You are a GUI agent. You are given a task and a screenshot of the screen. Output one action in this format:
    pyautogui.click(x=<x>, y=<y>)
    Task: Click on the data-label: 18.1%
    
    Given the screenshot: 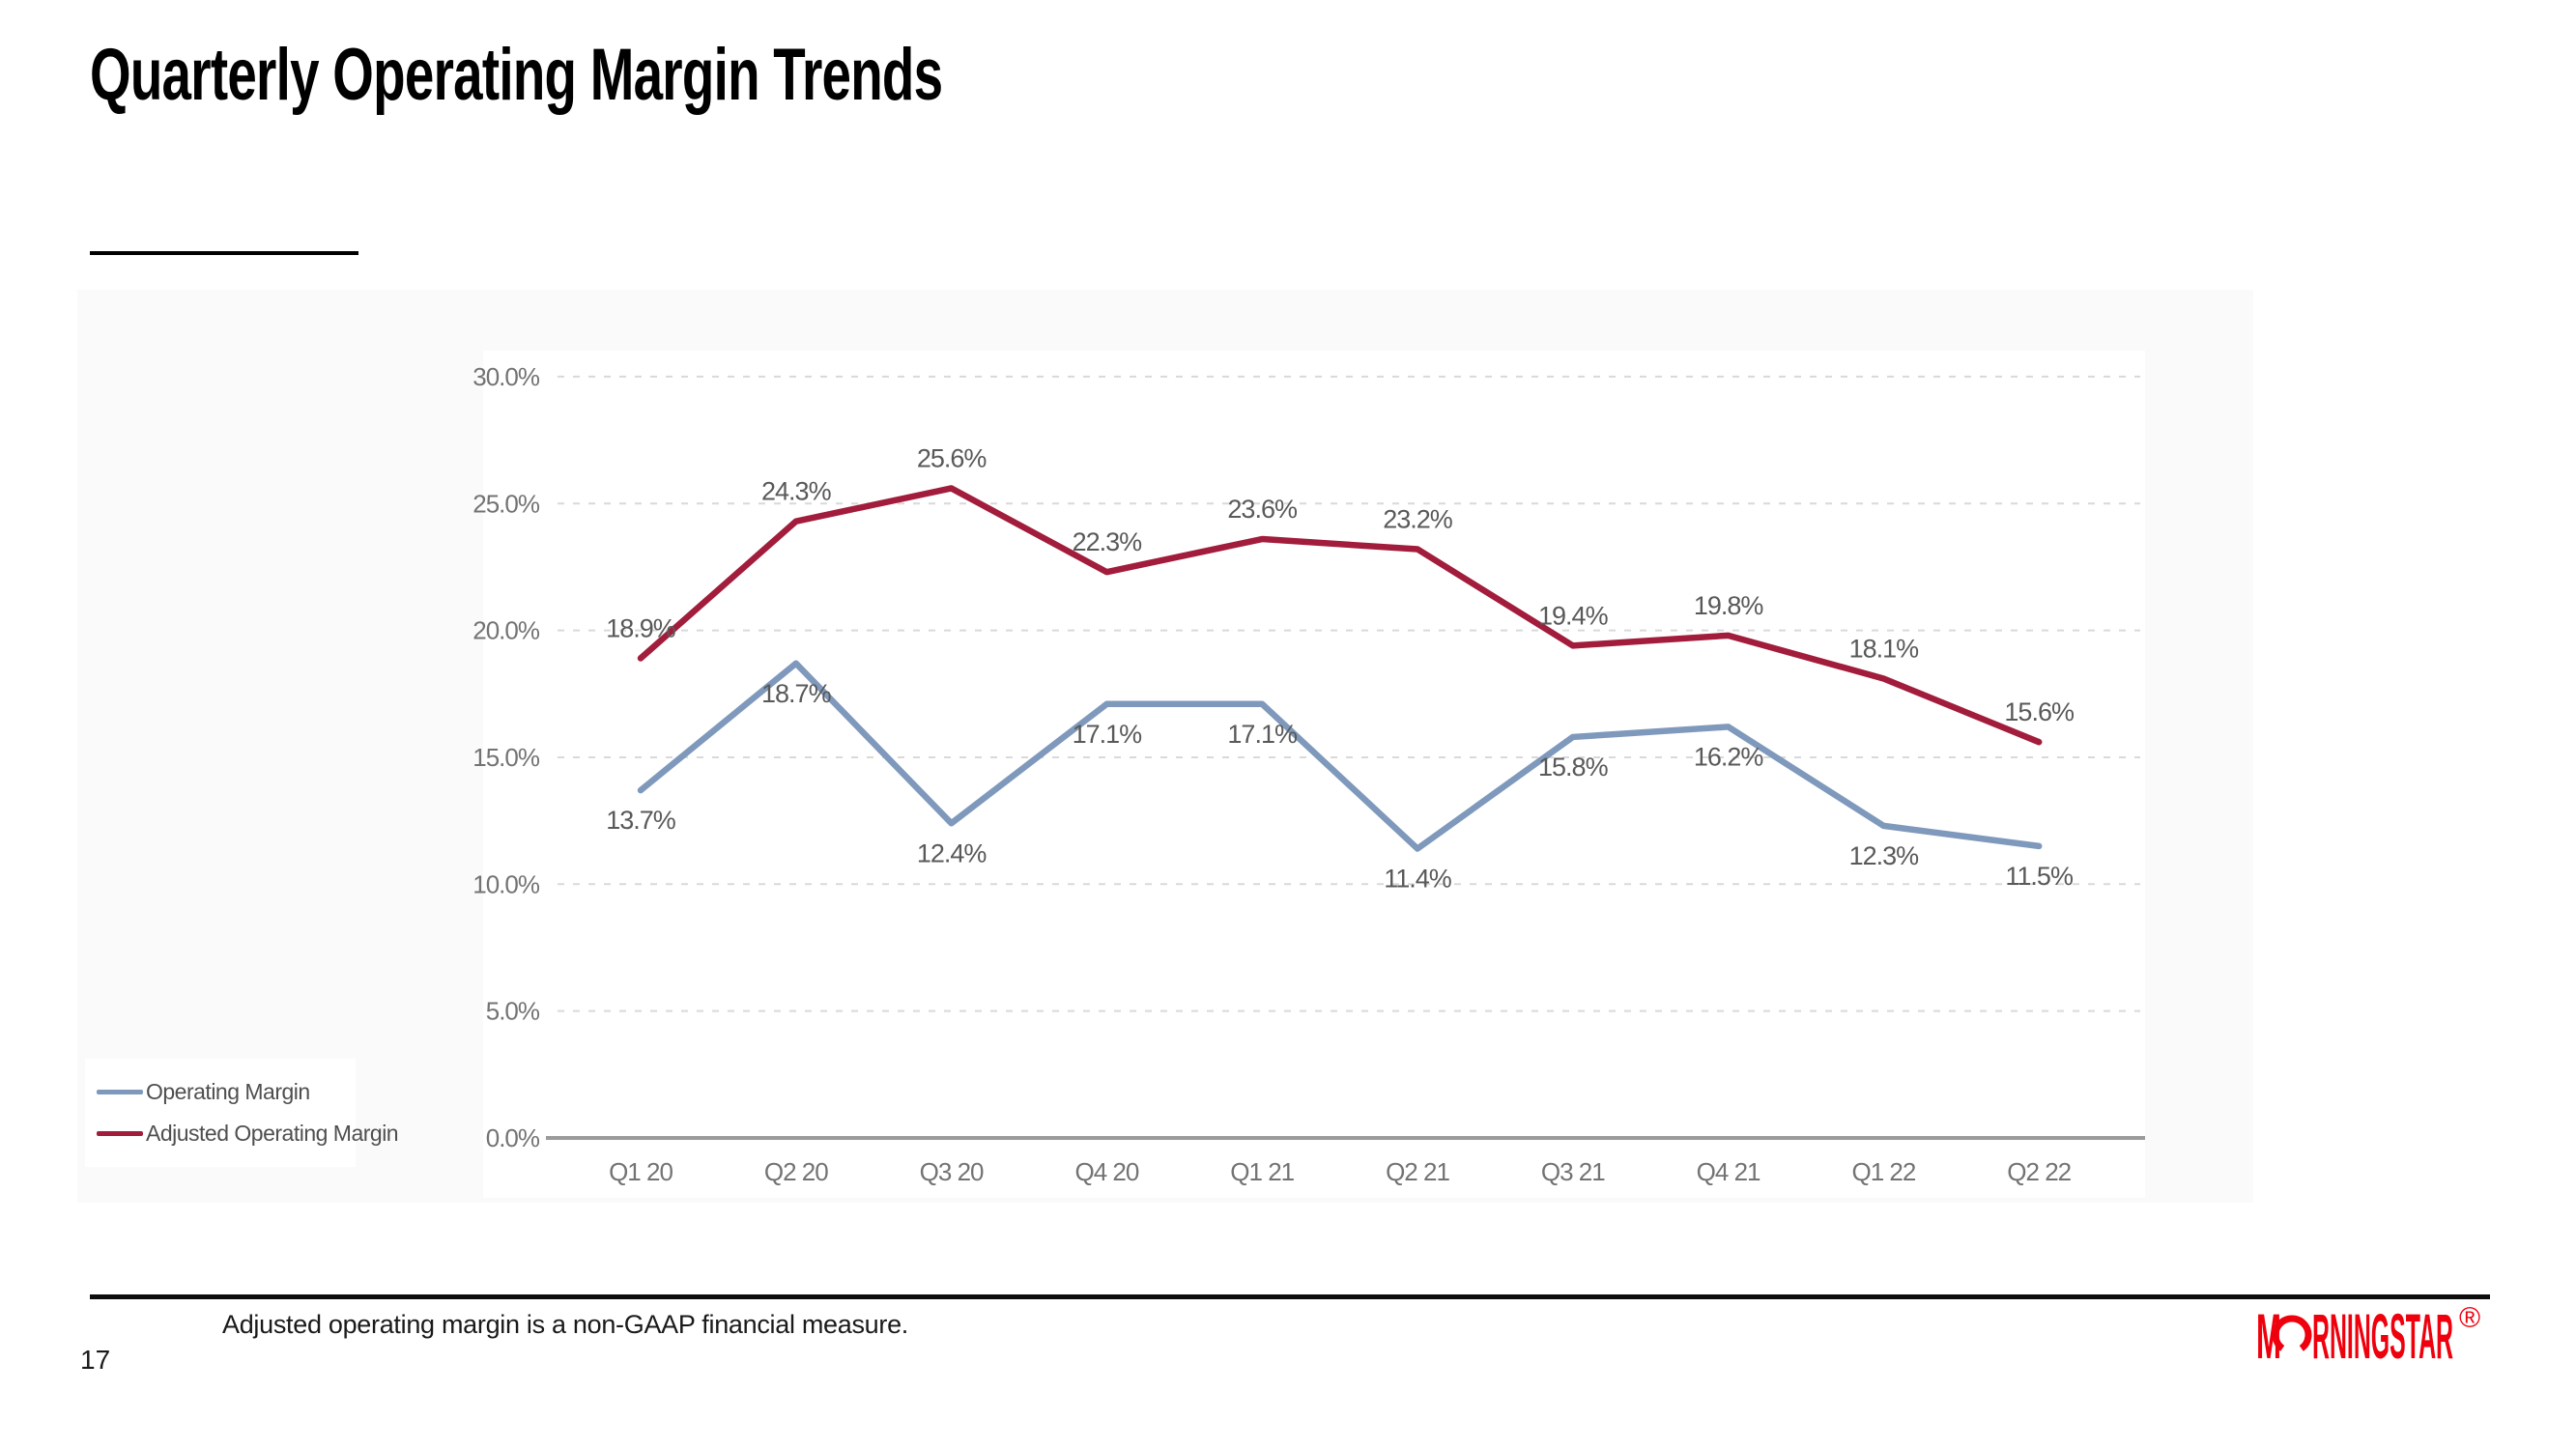 What is the action you would take?
    pyautogui.click(x=1885, y=649)
    